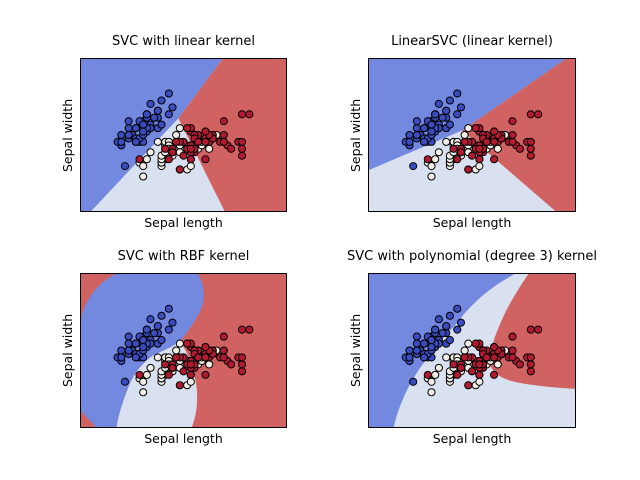 This screenshot has height=480, width=640. I want to click on y-axis-label: Sepal width, so click(355, 135).